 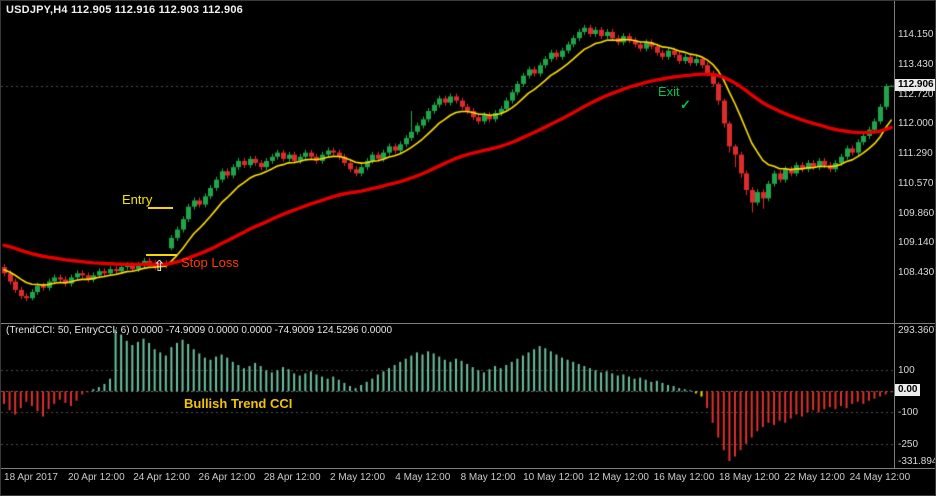 I want to click on panel-separator, so click(x=468, y=323).